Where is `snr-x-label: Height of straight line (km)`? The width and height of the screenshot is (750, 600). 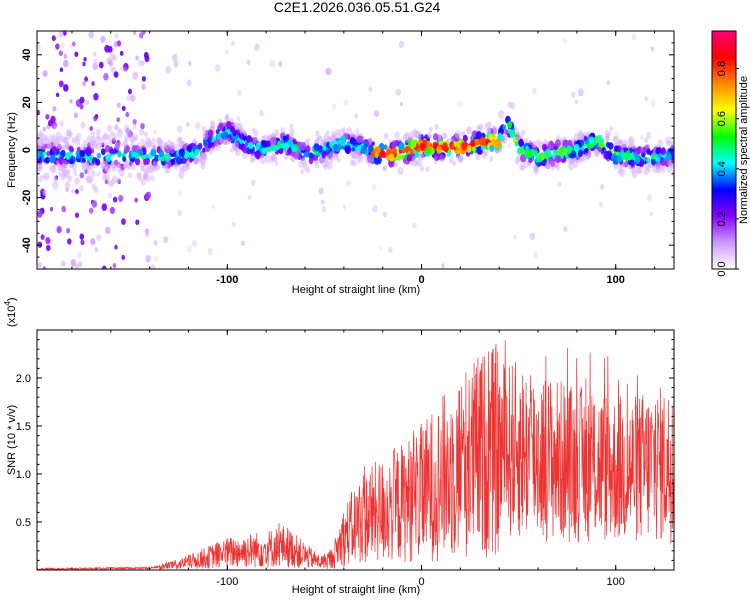
snr-x-label: Height of straight line (km) is located at coordinates (356, 590).